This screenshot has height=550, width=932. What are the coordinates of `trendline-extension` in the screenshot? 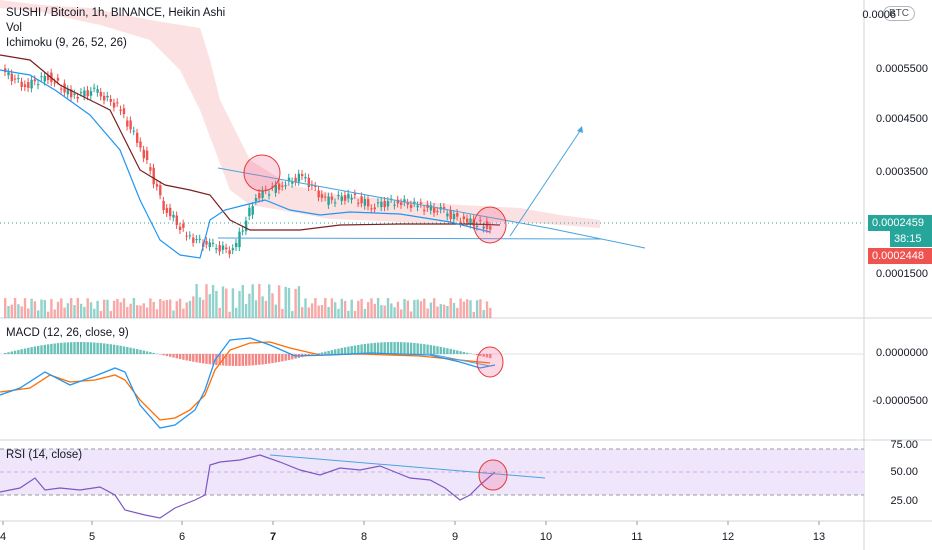 It's located at (596, 238).